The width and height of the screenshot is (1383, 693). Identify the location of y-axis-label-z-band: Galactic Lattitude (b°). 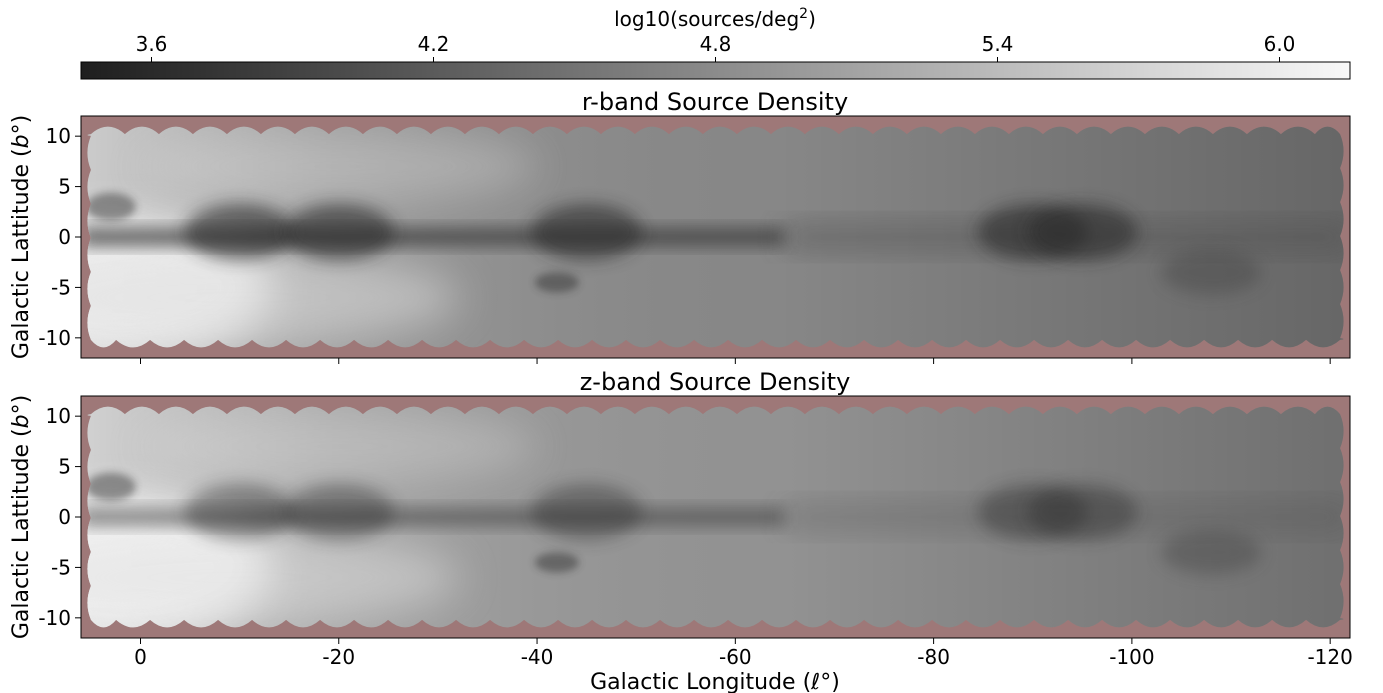
(21, 517).